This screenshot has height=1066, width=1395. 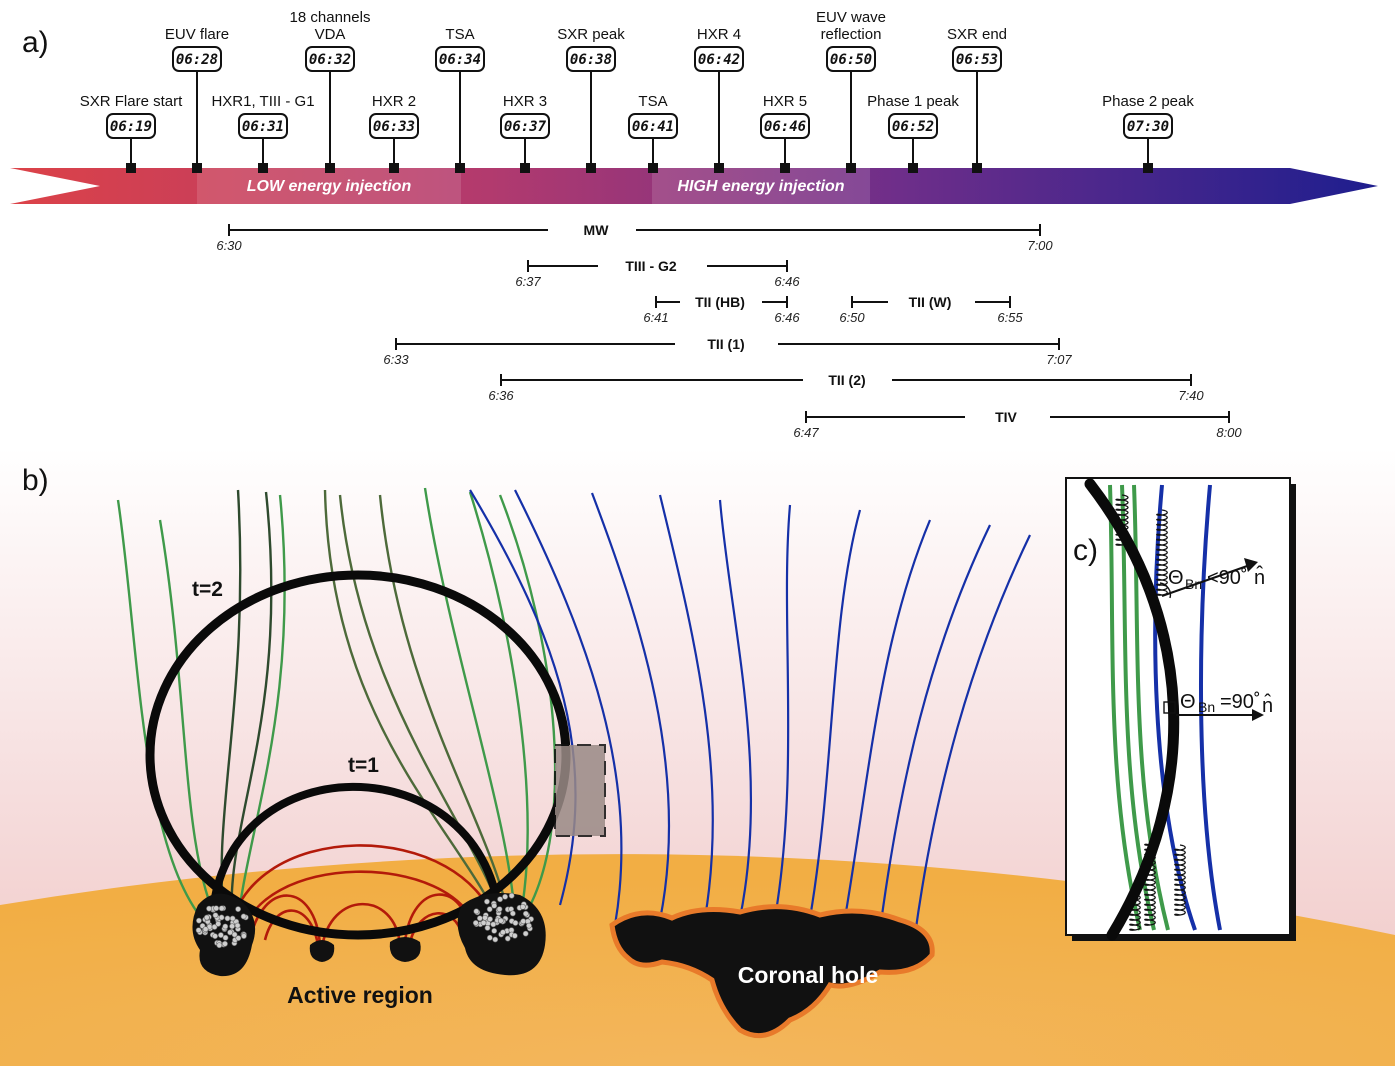 What do you see at coordinates (525, 133) in the screenshot?
I see `event-marker: 06:37 HXR 3` at bounding box center [525, 133].